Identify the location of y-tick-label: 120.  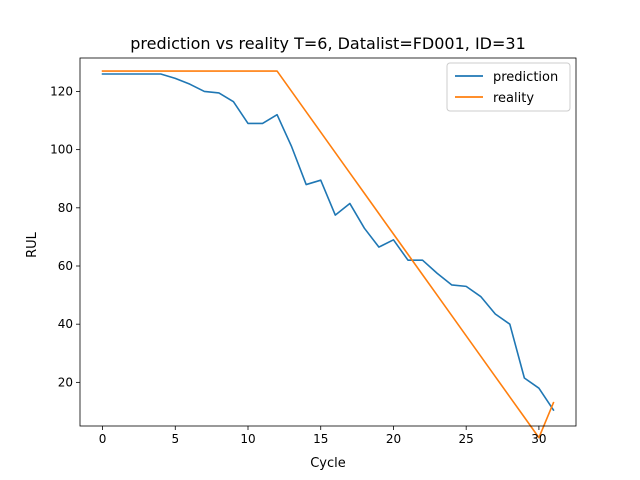
(61, 91).